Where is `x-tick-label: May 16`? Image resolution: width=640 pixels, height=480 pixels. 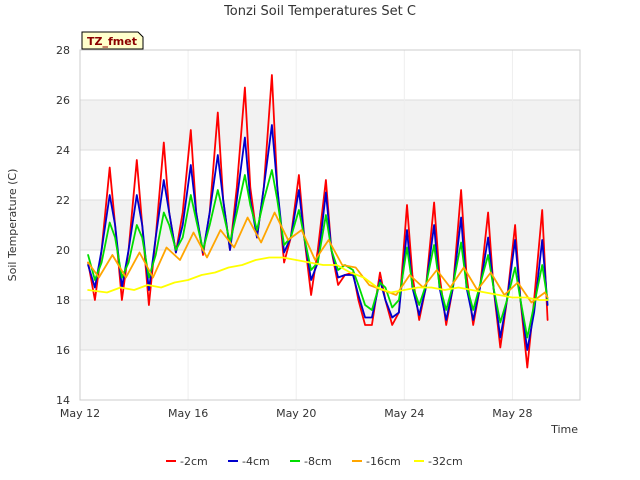 x-tick-label: May 16 is located at coordinates (188, 413).